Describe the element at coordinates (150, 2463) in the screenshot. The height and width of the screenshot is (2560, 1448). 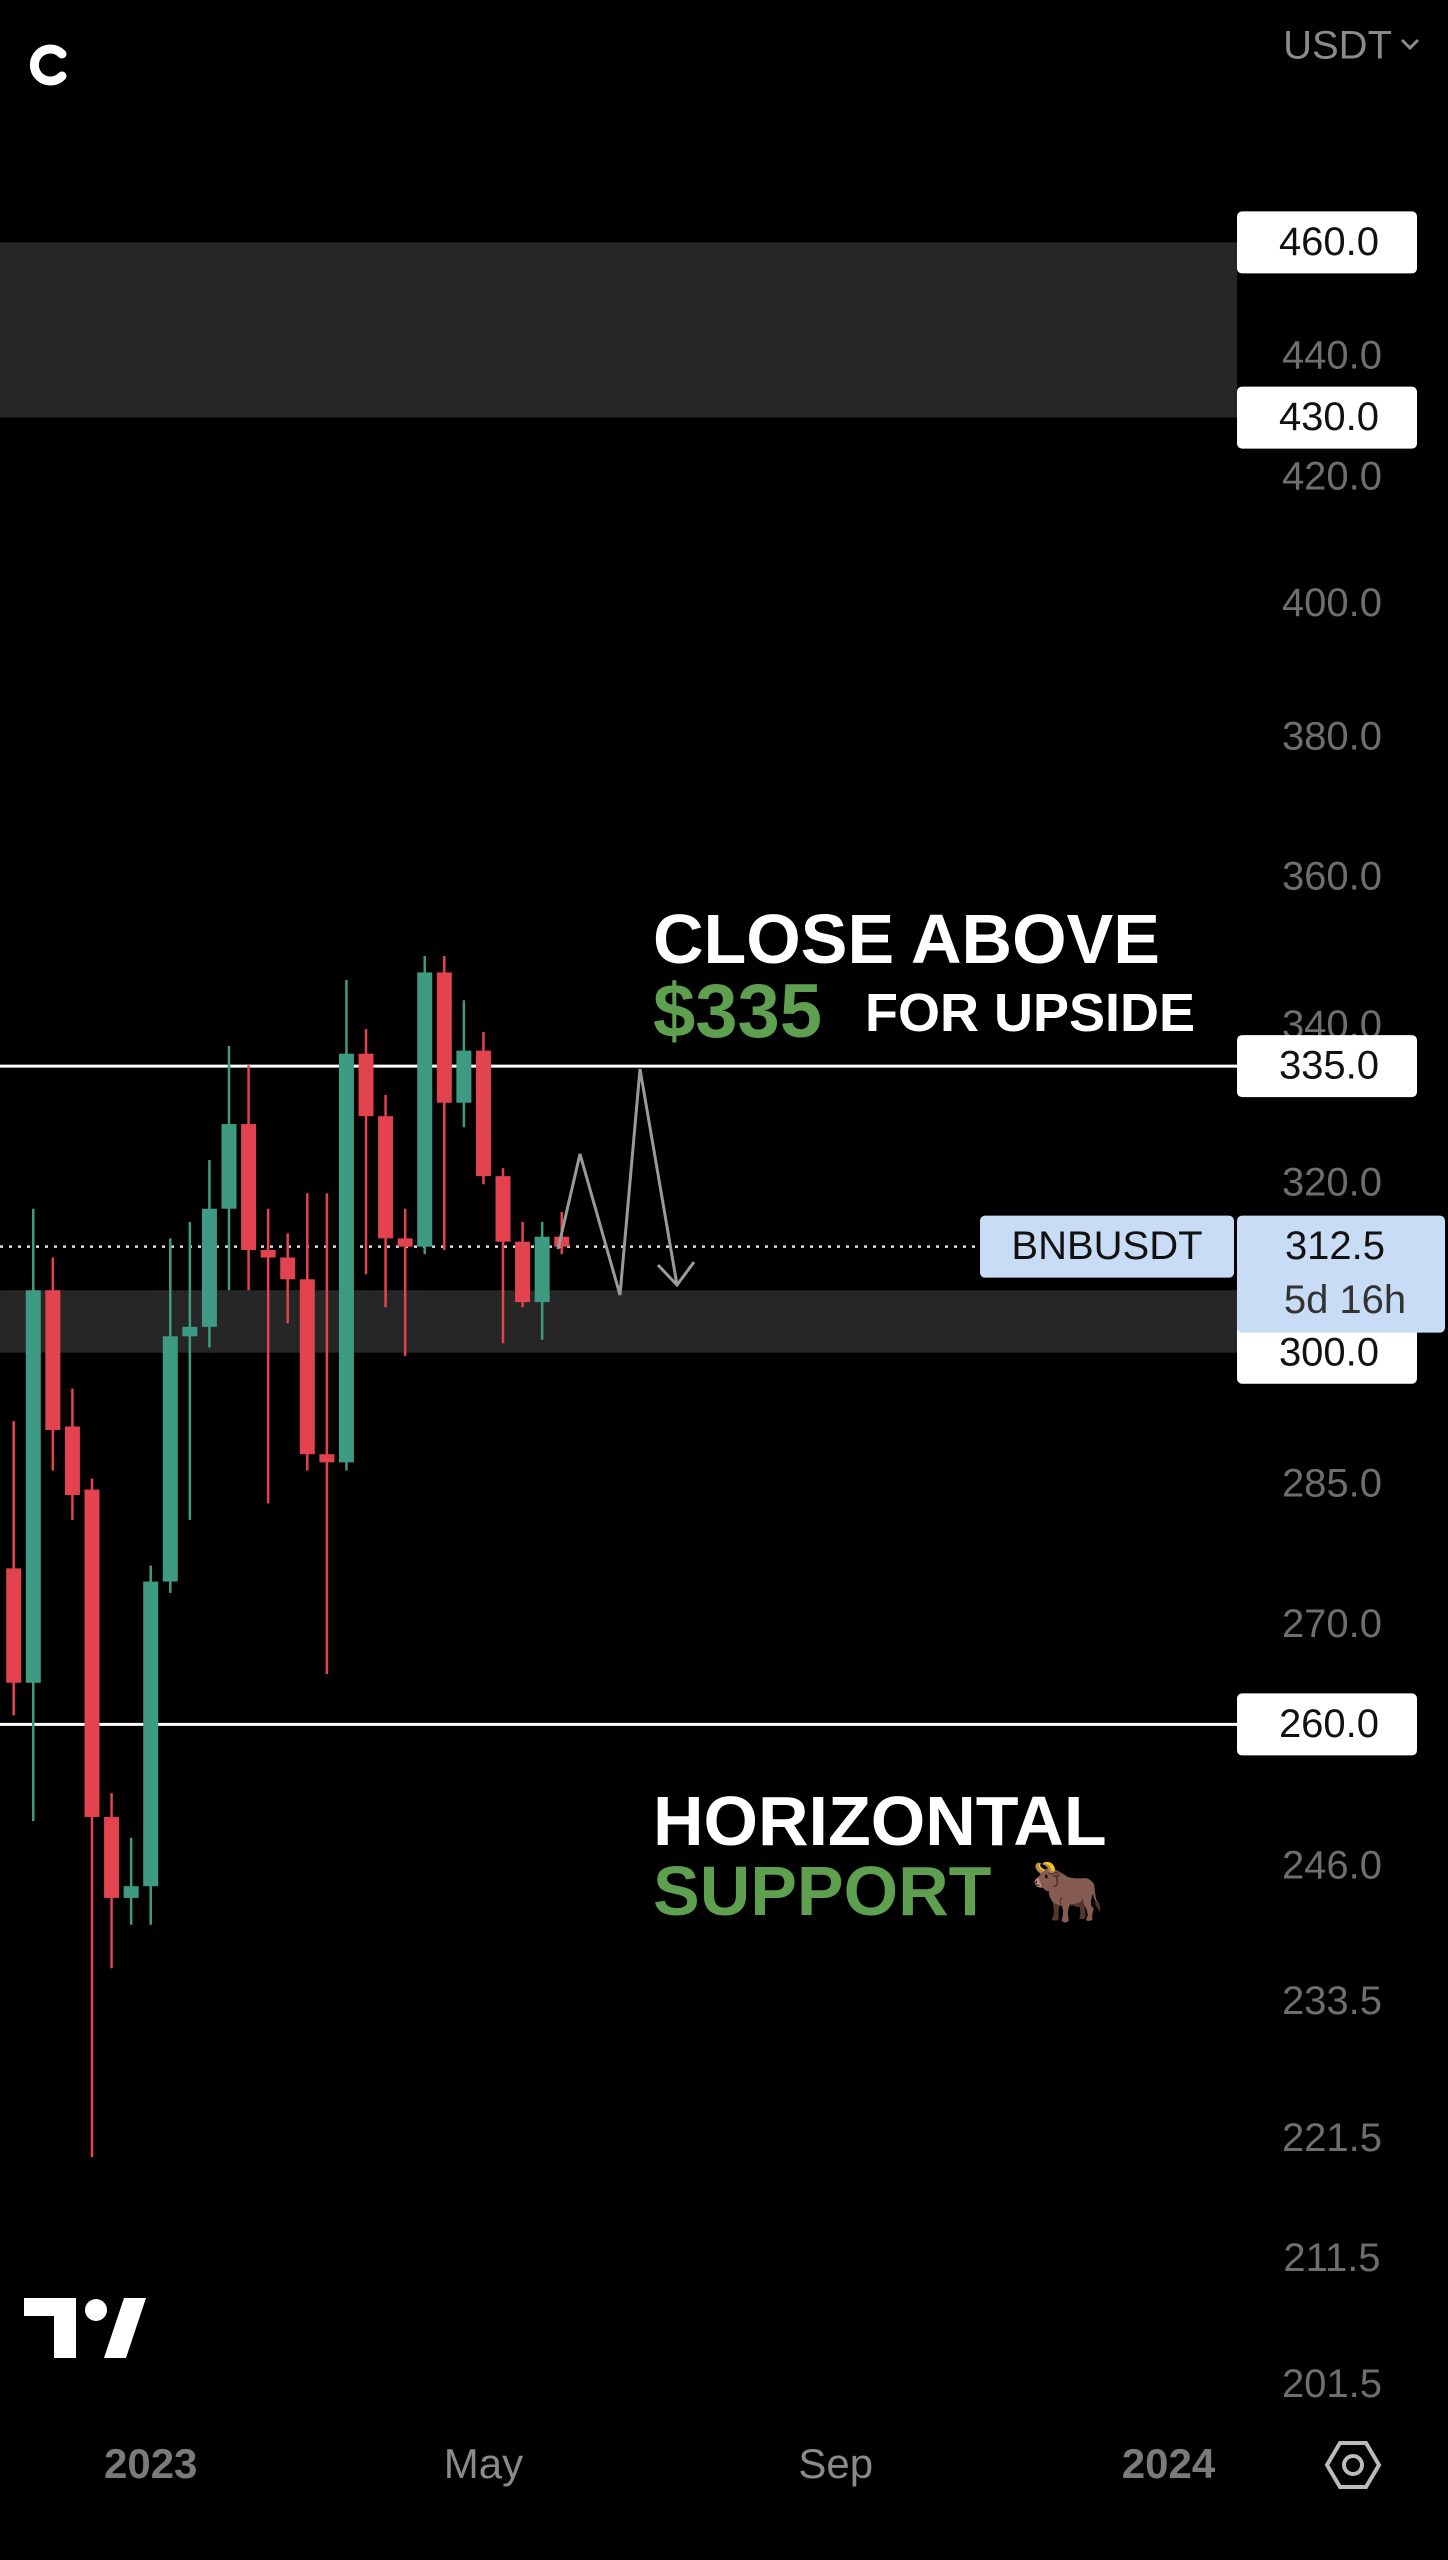
I see `x-tick-label: 2023` at that location.